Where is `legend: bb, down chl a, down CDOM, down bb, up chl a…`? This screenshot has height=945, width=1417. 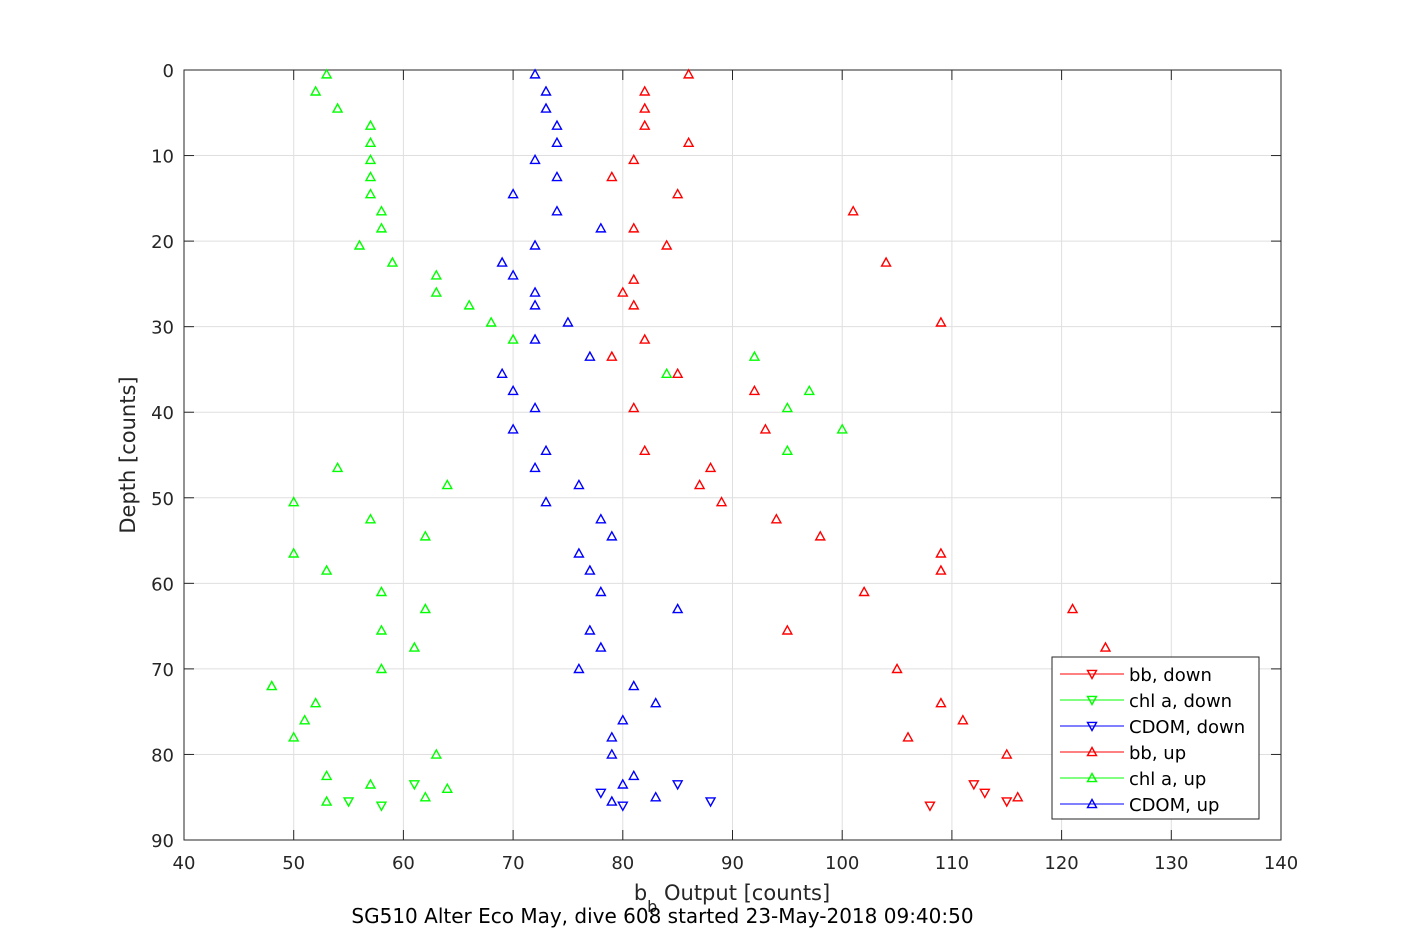
legend: bb, down chl a, down CDOM, down bb, up chl a… is located at coordinates (1155, 738).